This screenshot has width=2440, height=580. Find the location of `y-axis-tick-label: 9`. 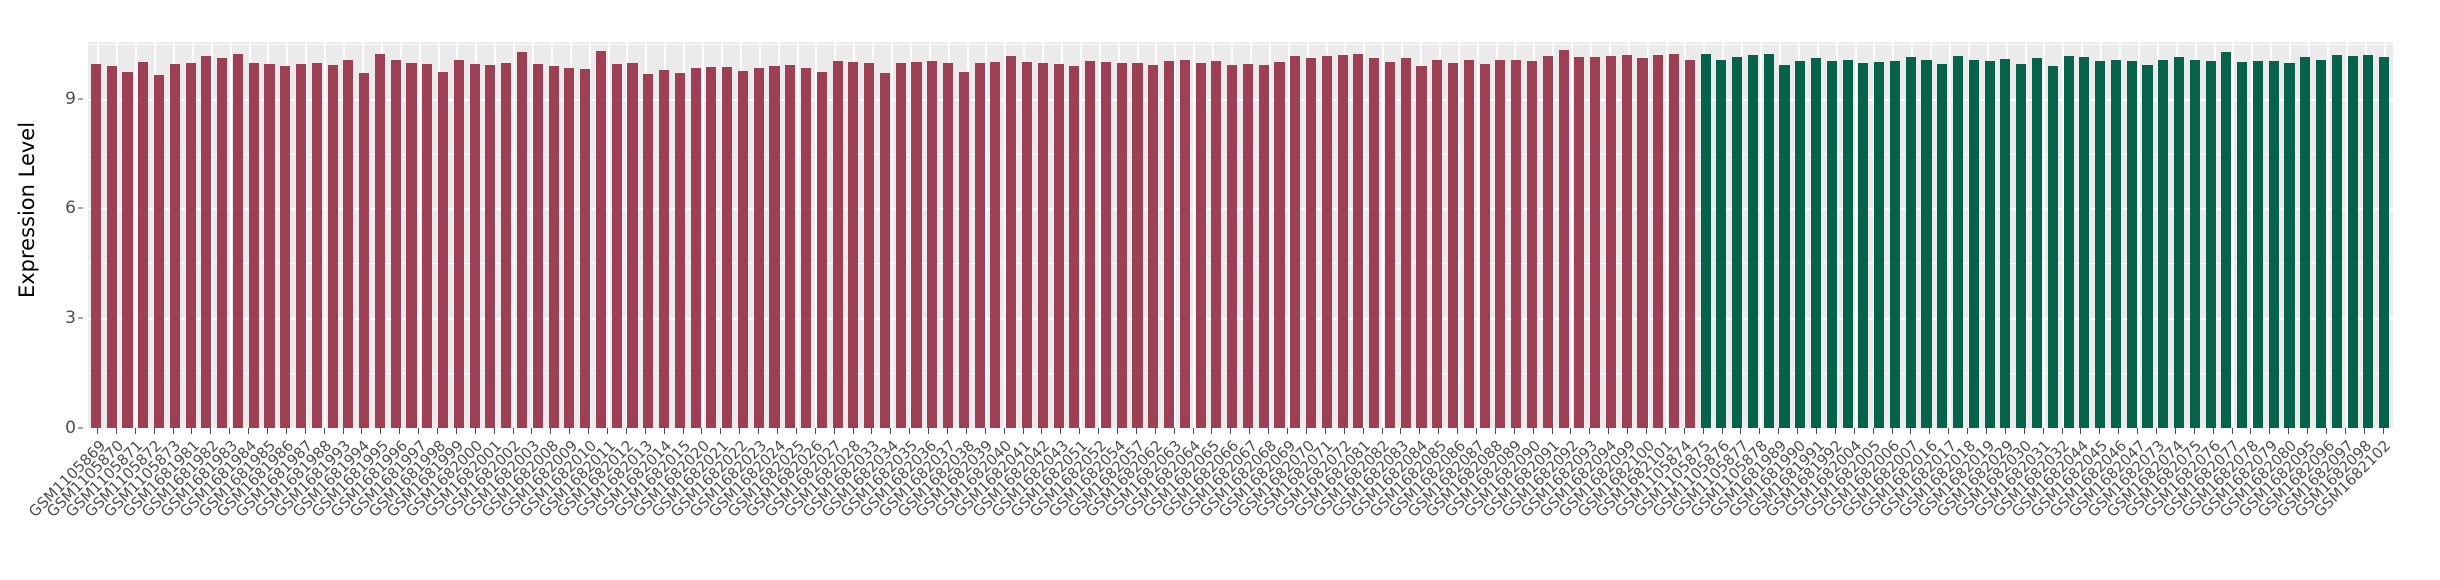

y-axis-tick-label: 9 is located at coordinates (74, 99).